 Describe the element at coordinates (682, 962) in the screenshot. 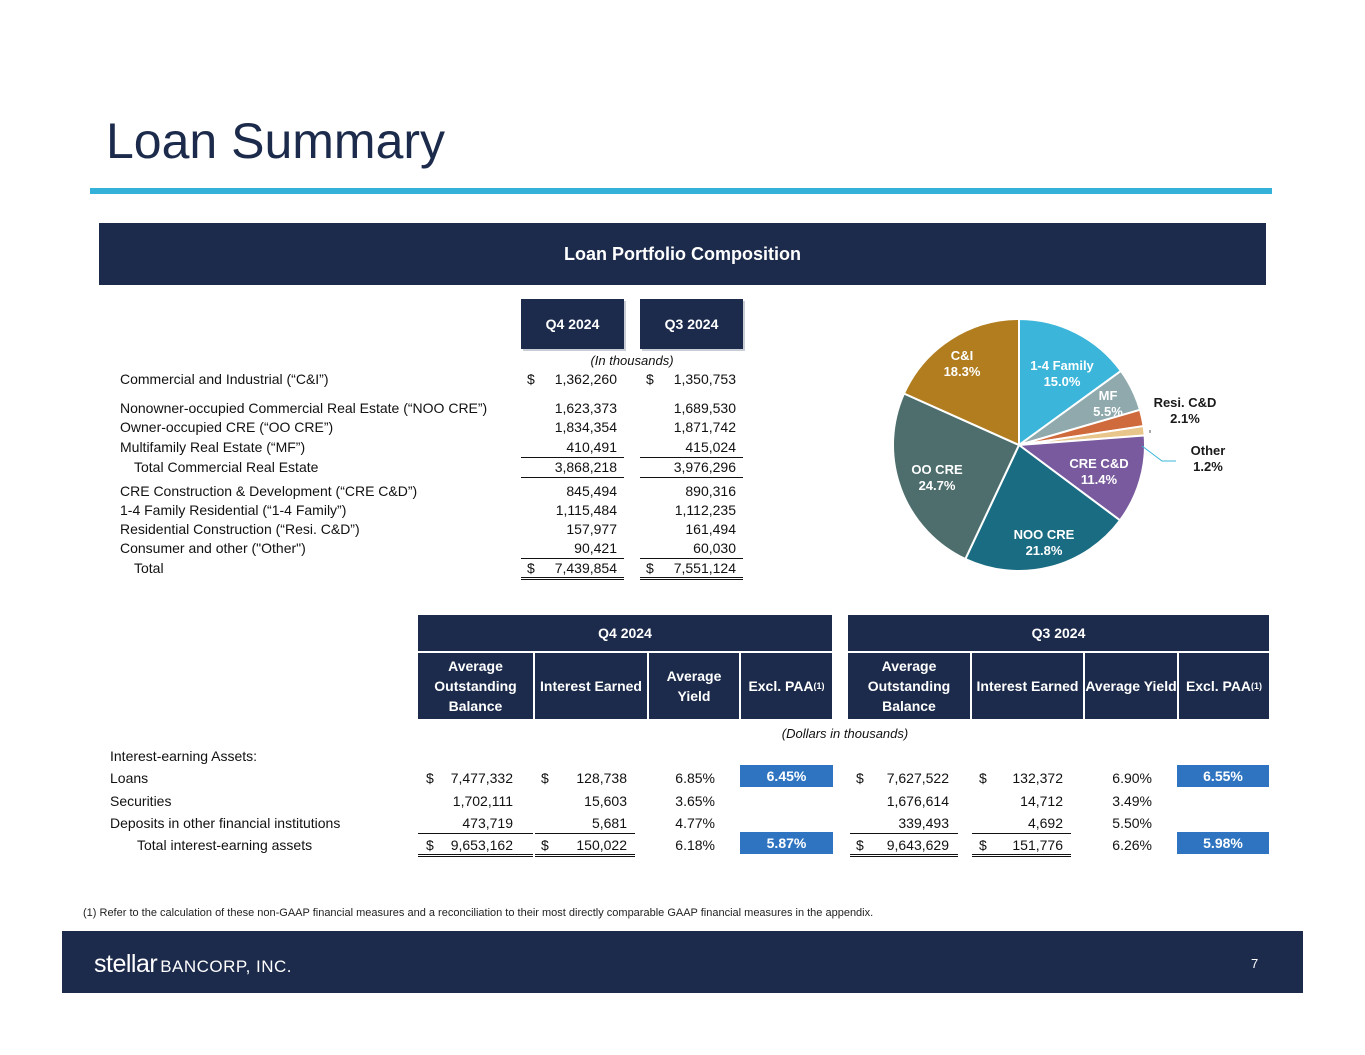

I see `footer-bar` at that location.